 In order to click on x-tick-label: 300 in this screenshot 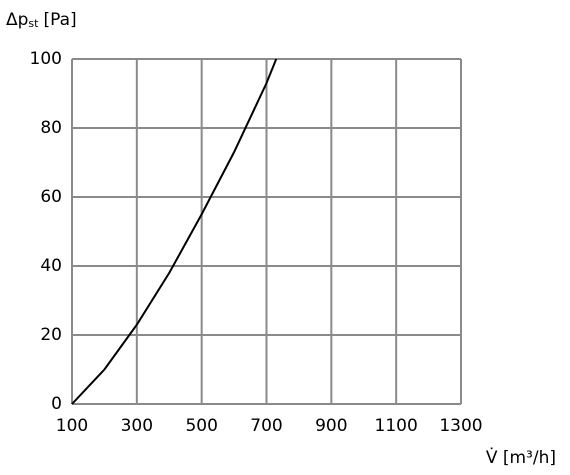, I will do `click(137, 426)`.